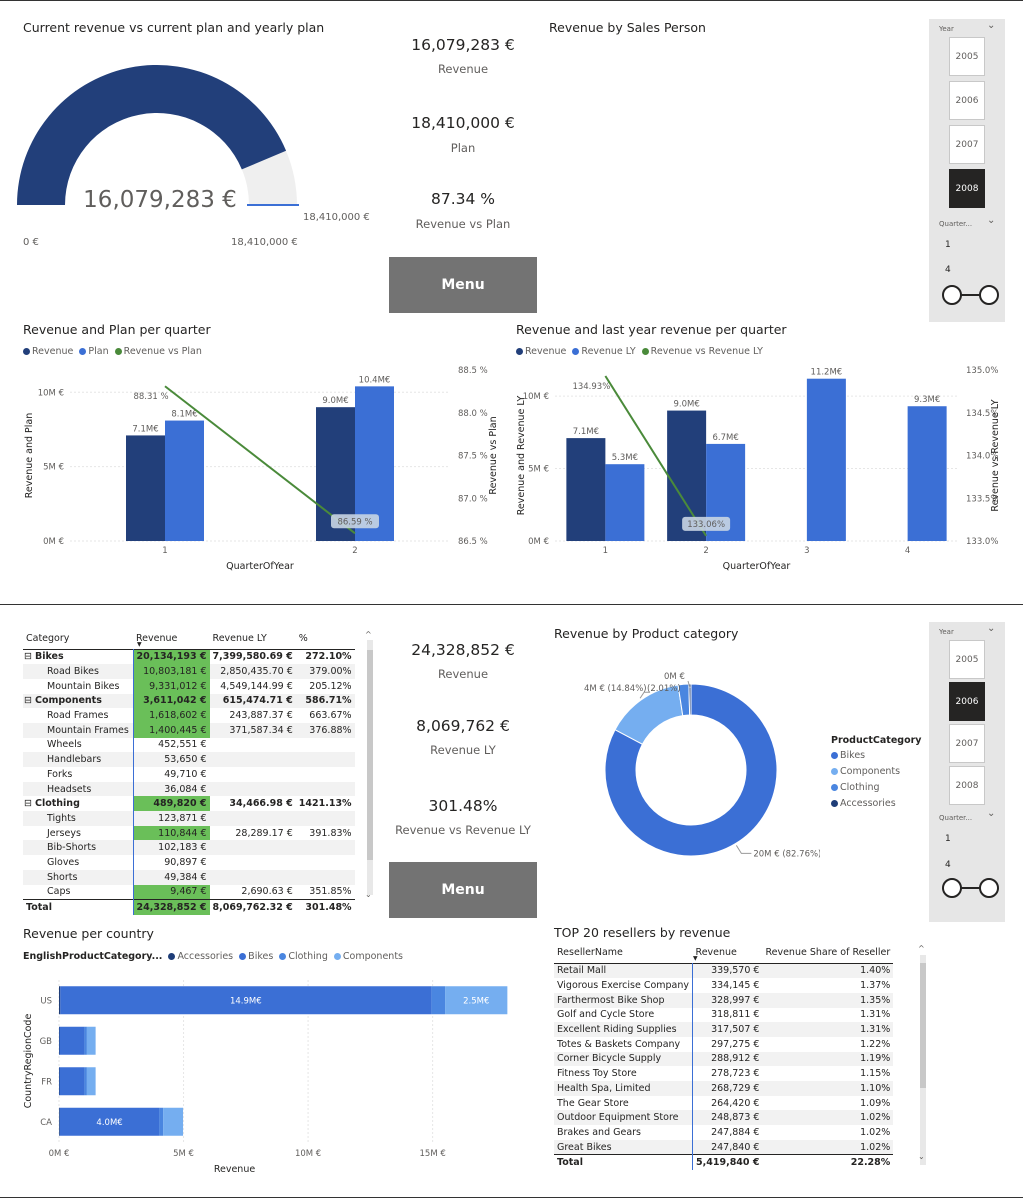  Describe the element at coordinates (723, 1132) in the screenshot. I see `reseller-row: Brakes and Gears 247,884 € 1.02%` at that location.